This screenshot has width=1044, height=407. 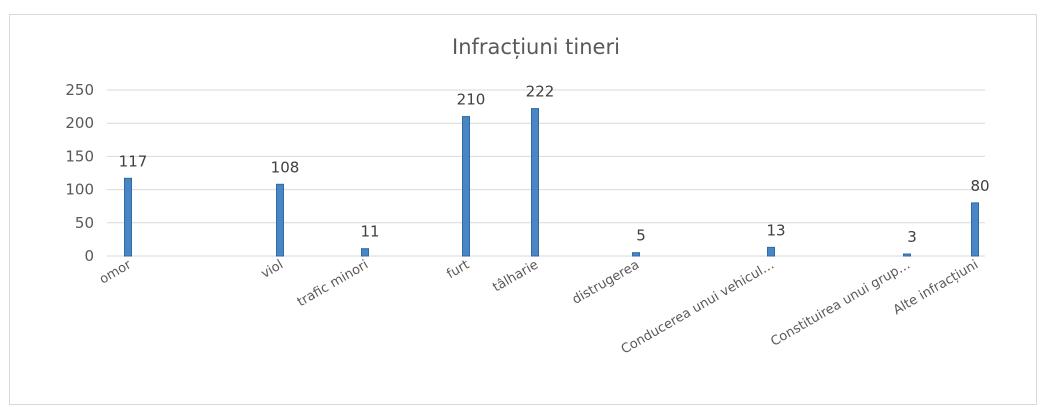 I want to click on data-label: 108, so click(x=285, y=167).